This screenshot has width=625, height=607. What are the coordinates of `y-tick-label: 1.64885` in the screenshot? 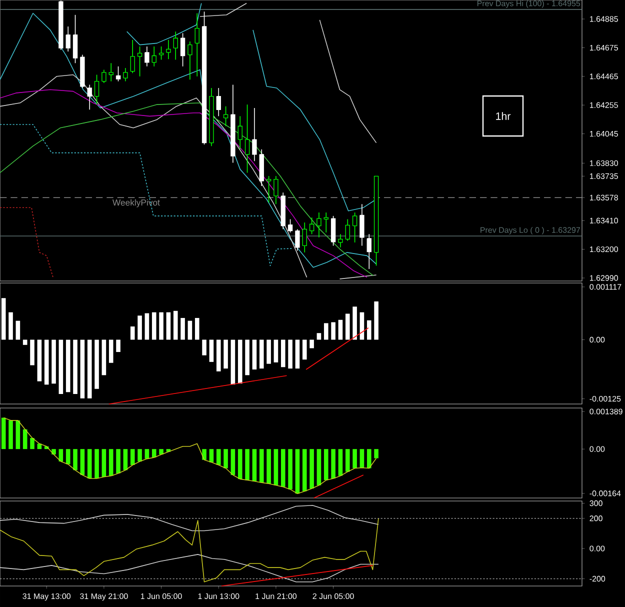 It's located at (604, 19).